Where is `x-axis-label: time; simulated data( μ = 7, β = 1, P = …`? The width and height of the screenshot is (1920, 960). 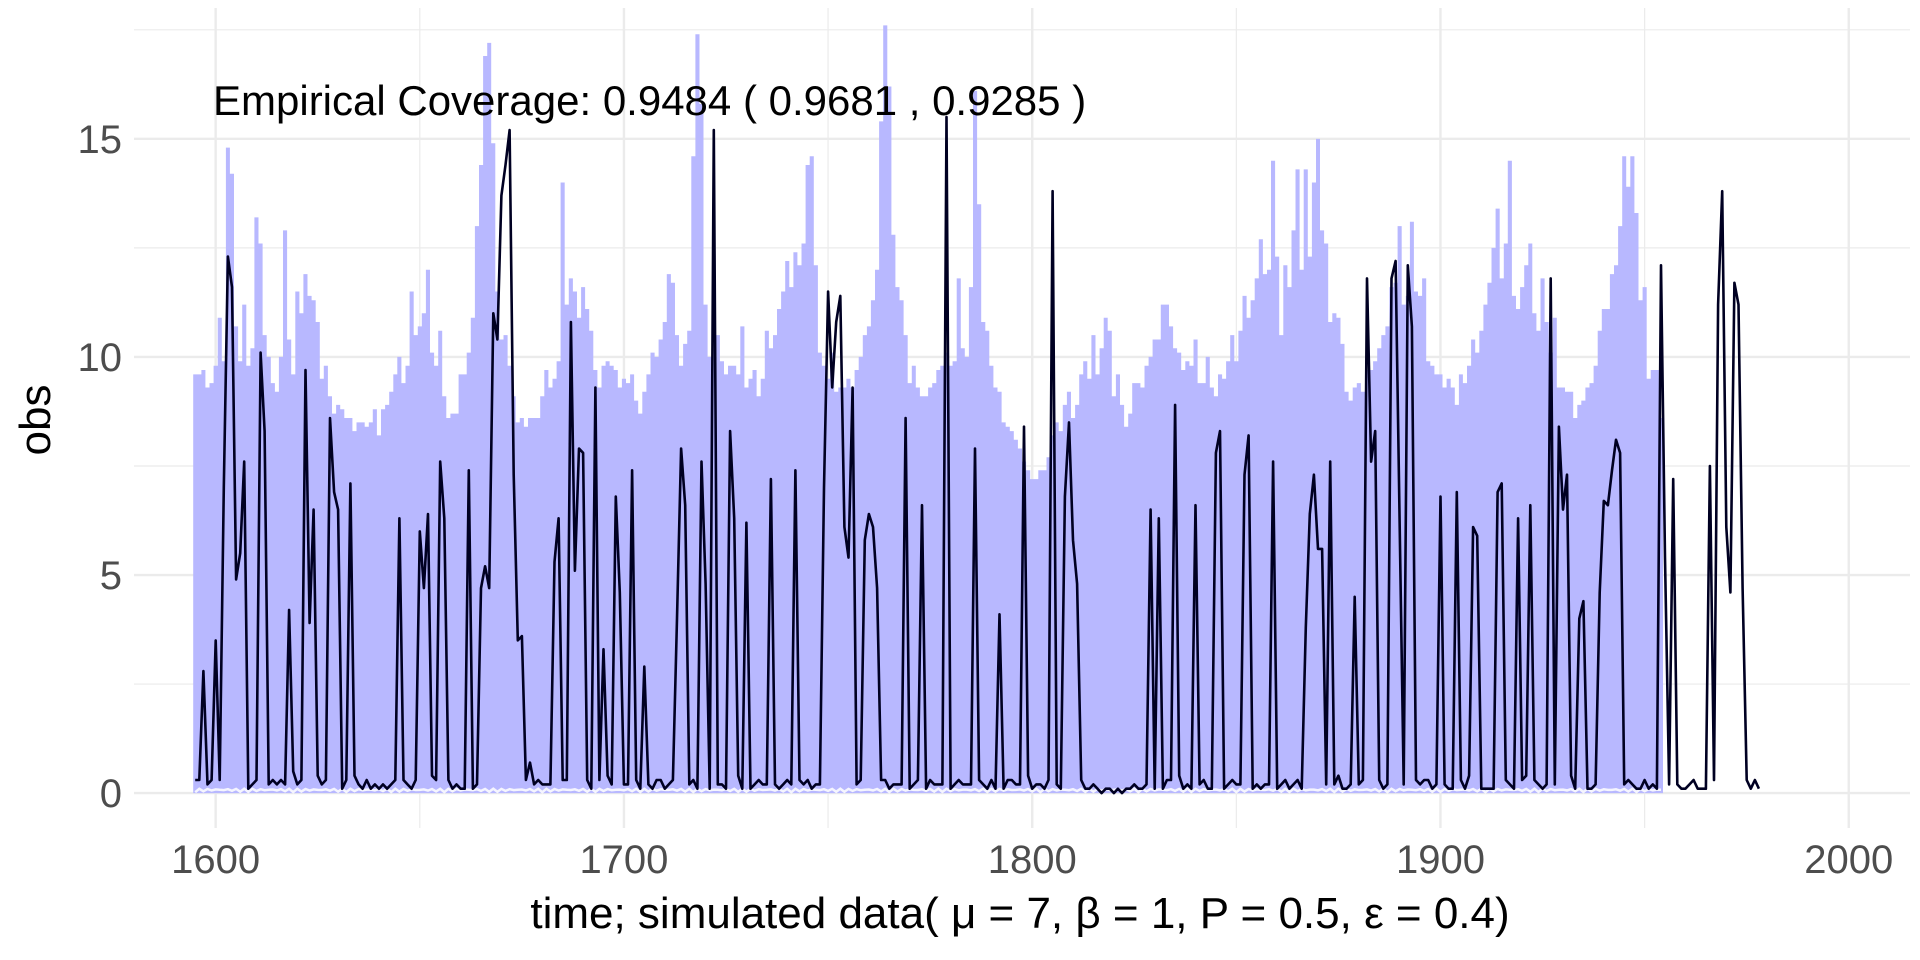 x-axis-label: time; simulated data( μ = 7, β = 1, P = … is located at coordinates (1019, 913).